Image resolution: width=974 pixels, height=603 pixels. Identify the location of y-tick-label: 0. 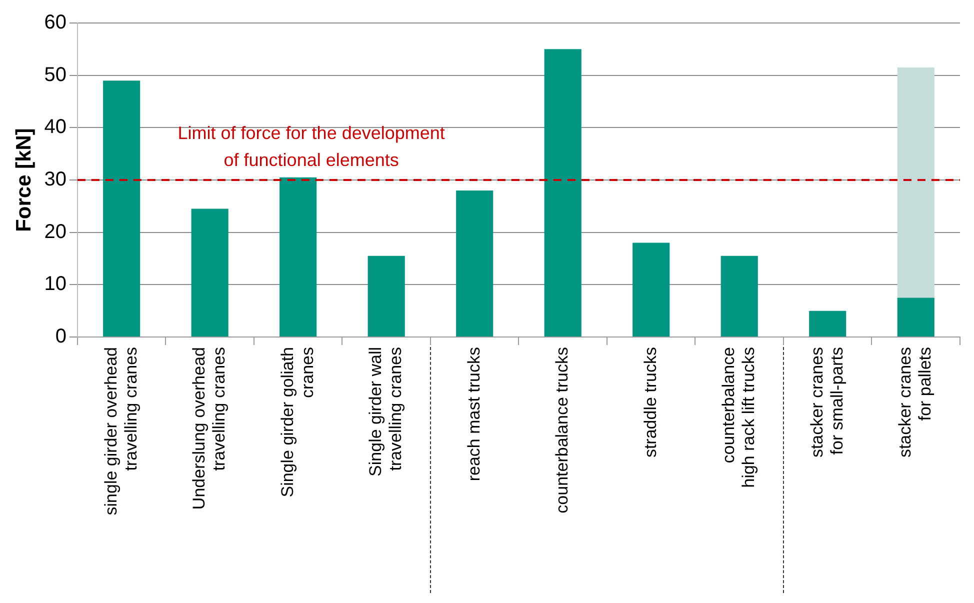
(60, 337).